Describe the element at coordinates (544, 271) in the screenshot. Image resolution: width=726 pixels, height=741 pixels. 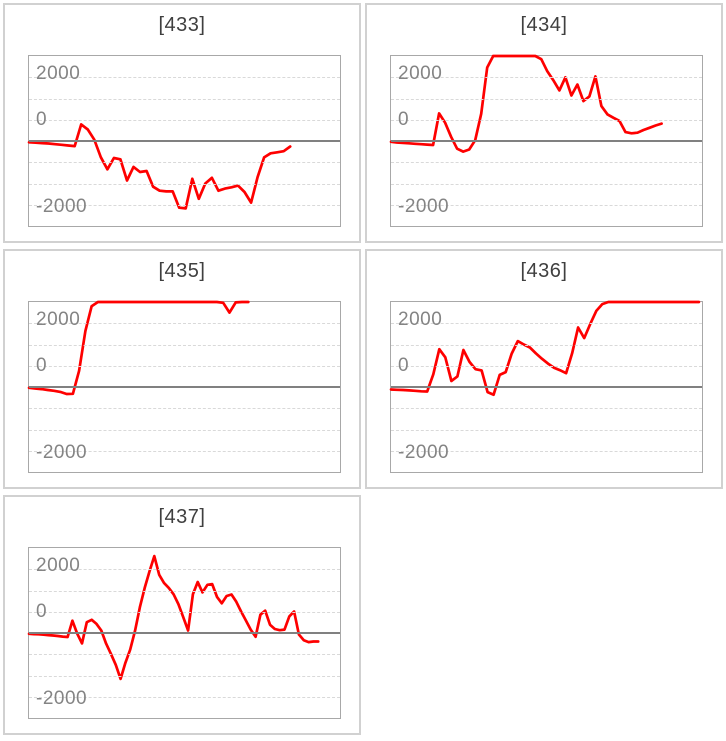
I see `chart-title: [436]` at that location.